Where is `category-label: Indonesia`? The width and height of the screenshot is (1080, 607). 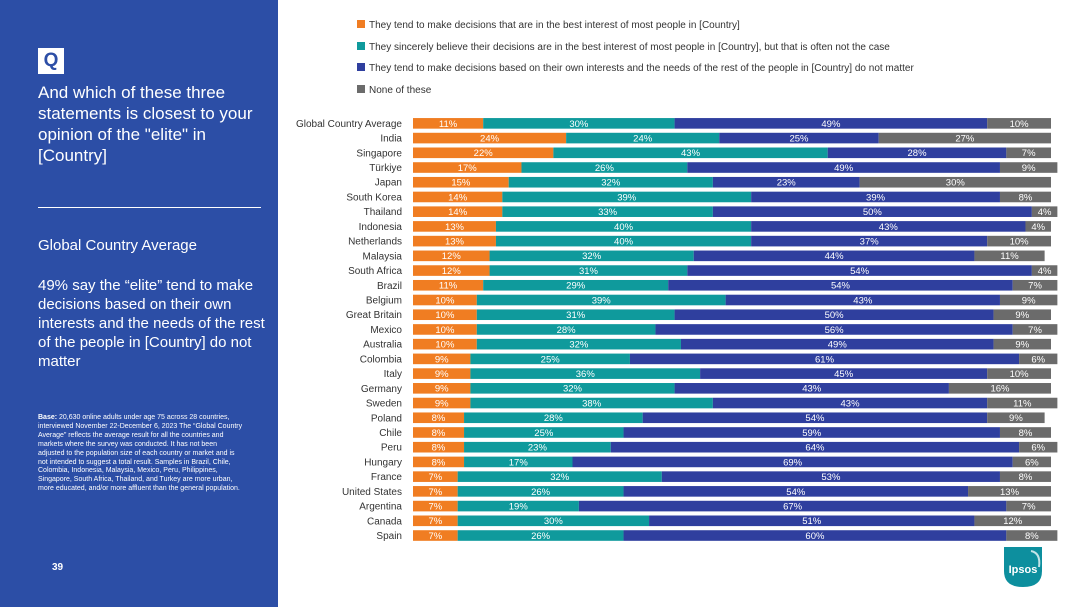 category-label: Indonesia is located at coordinates (381, 227).